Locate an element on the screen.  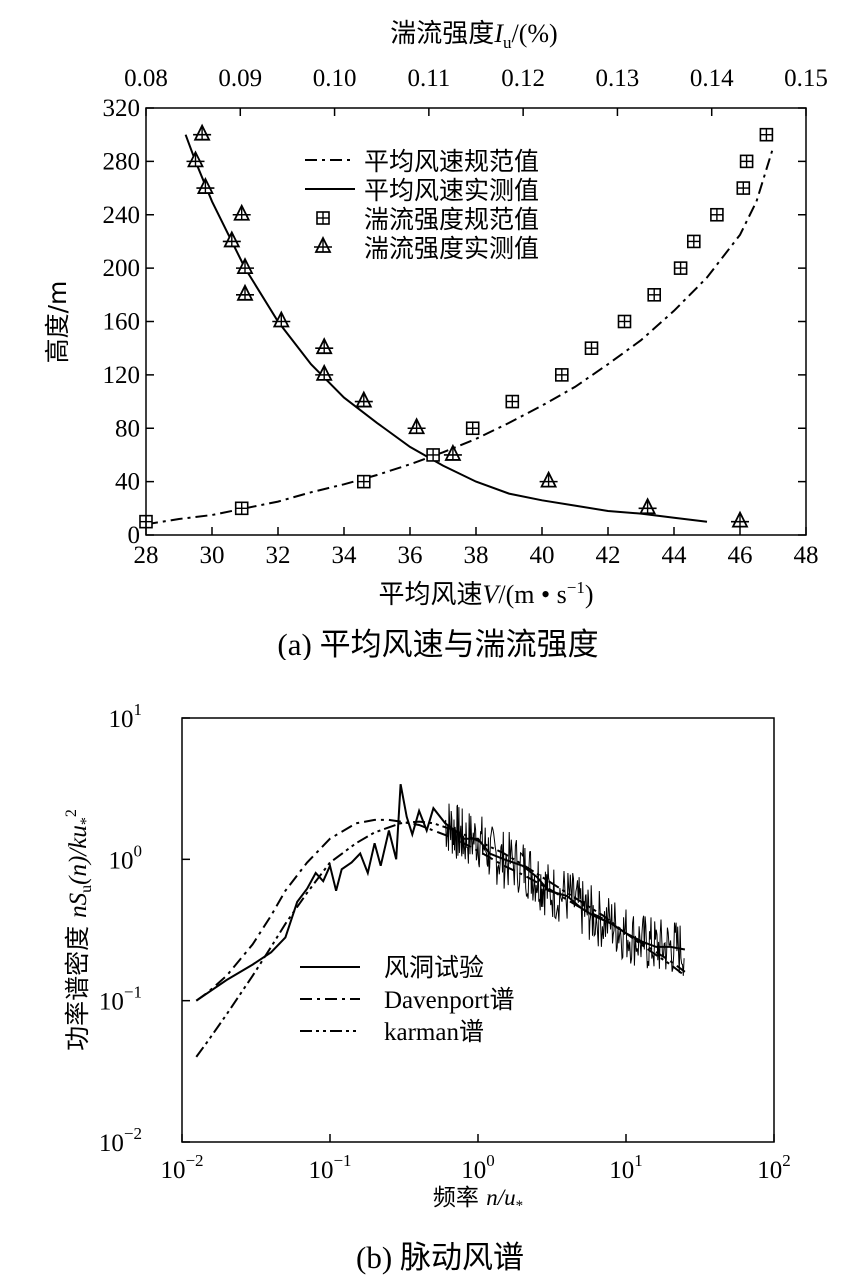
x-axis-title-unit: /(m • s is located at coordinates (532, 594).